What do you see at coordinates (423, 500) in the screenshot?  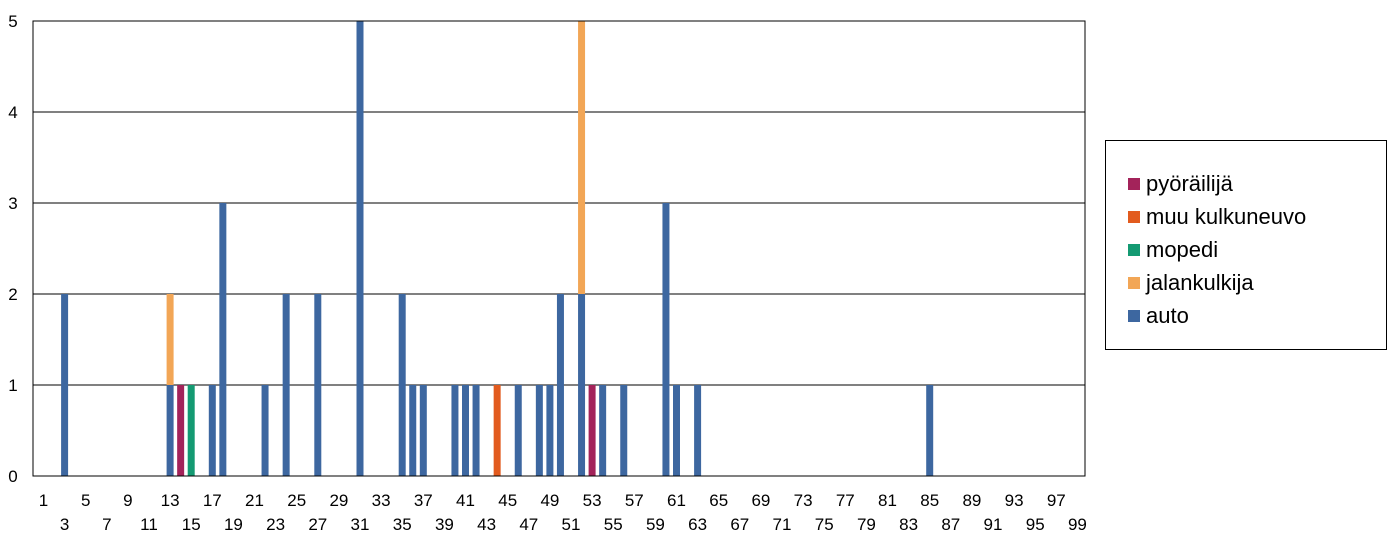 I see `x-tick-label: 37` at bounding box center [423, 500].